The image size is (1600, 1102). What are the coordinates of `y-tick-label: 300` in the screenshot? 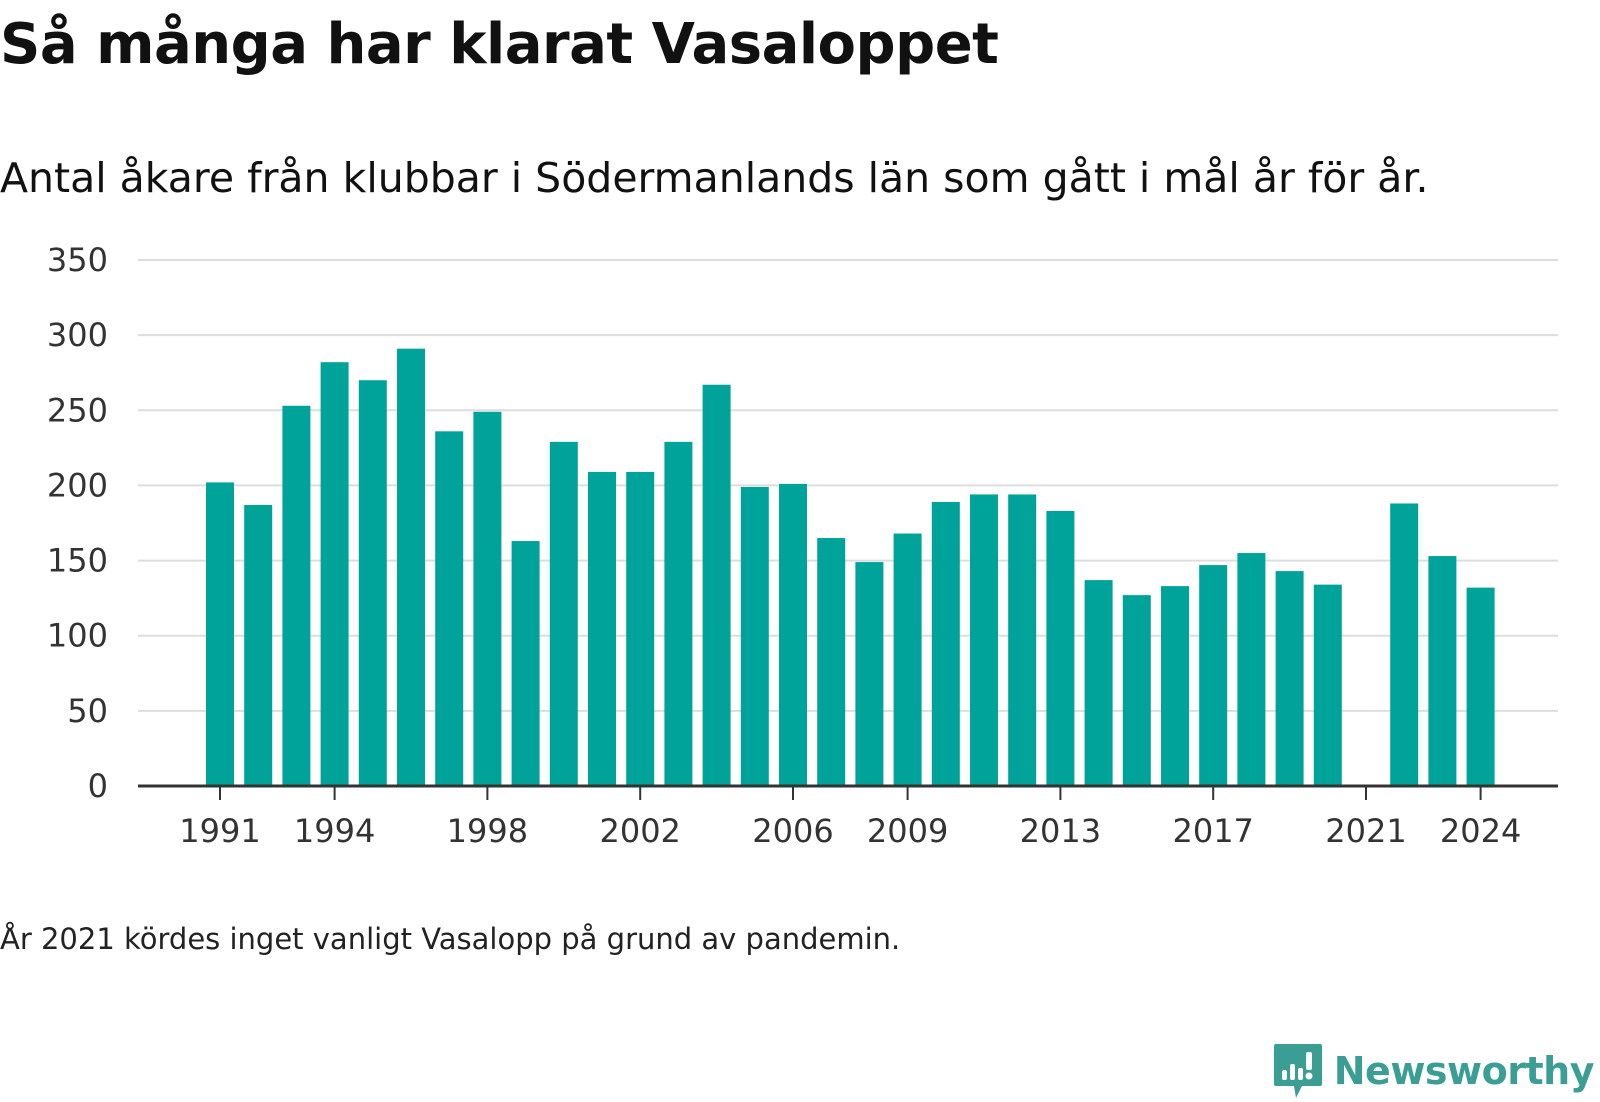 It's located at (77, 335).